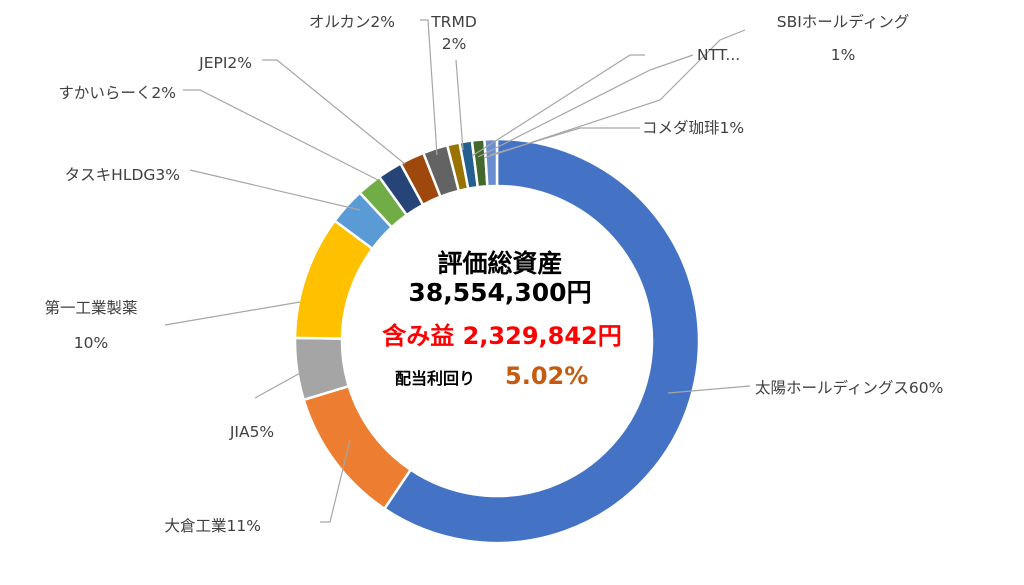 Image resolution: width=1024 pixels, height=585 pixels. I want to click on slice-label: JEPI2%, so click(225, 63).